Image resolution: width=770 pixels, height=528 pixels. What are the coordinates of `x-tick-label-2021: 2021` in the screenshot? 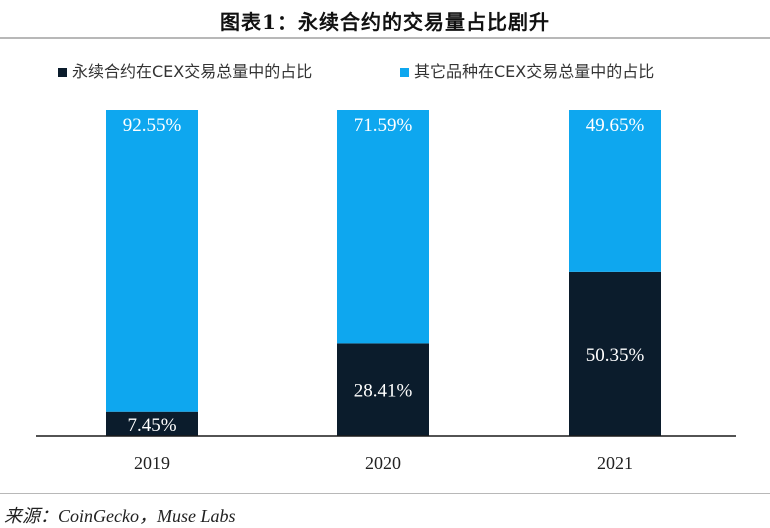 It's located at (615, 463).